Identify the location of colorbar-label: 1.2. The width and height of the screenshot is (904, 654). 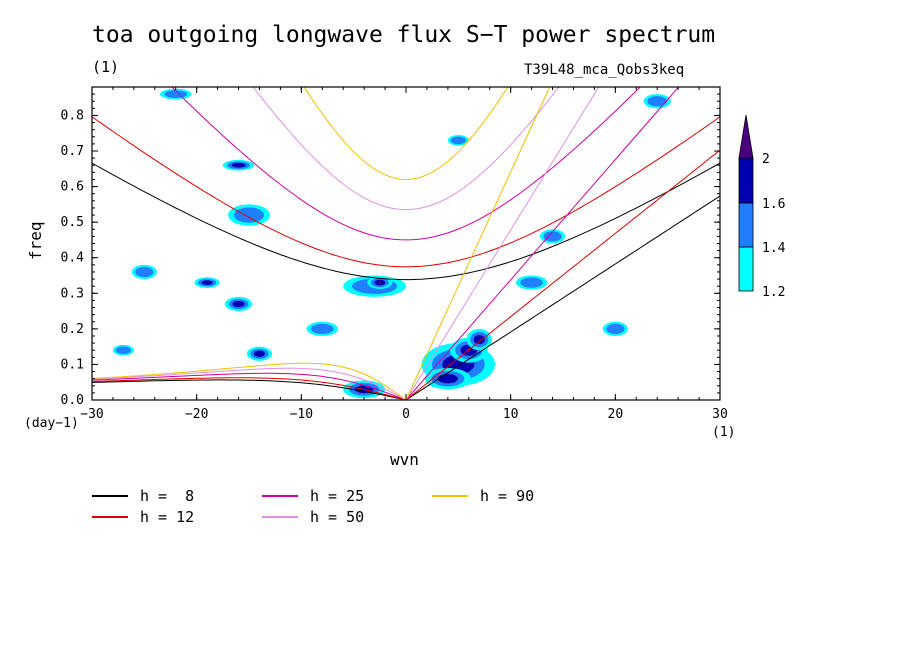
(773, 292).